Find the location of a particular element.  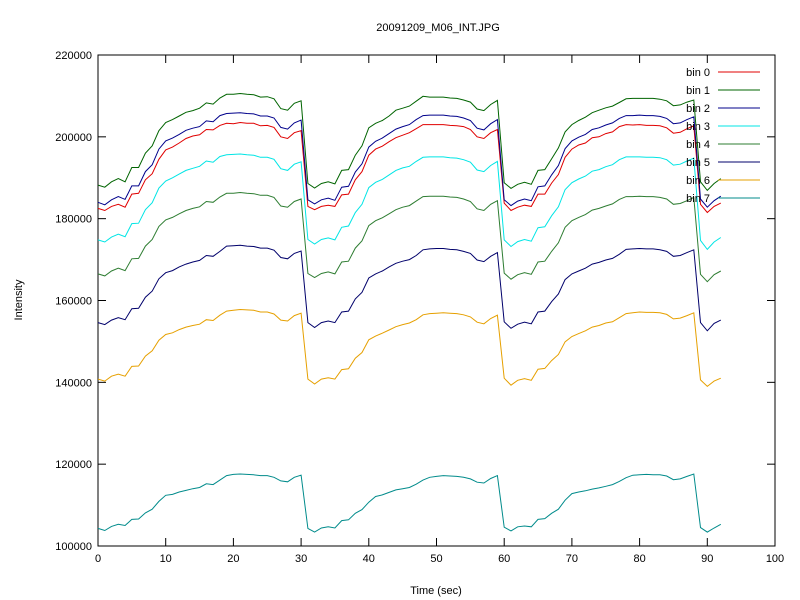

y-tick-label: 180000 is located at coordinates (73, 220).